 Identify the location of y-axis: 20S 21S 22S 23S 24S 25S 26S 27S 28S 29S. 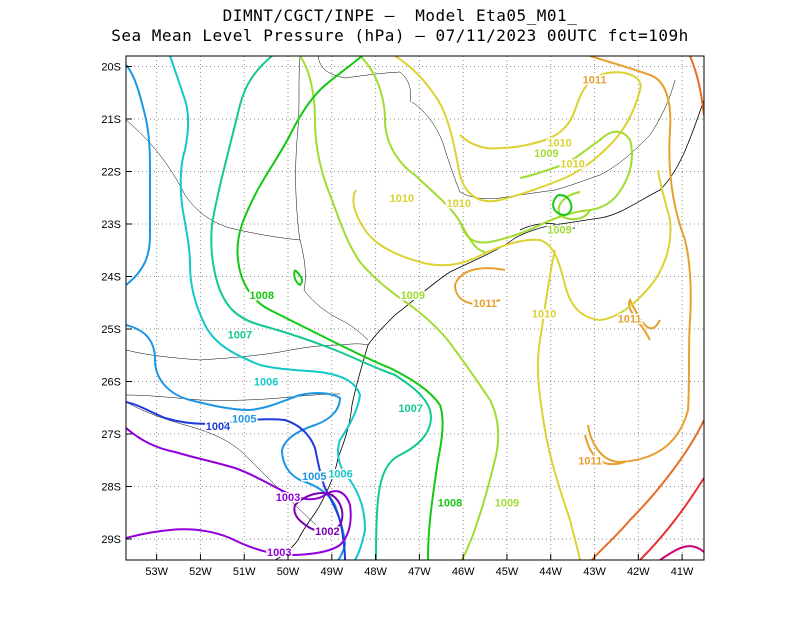
(116, 304).